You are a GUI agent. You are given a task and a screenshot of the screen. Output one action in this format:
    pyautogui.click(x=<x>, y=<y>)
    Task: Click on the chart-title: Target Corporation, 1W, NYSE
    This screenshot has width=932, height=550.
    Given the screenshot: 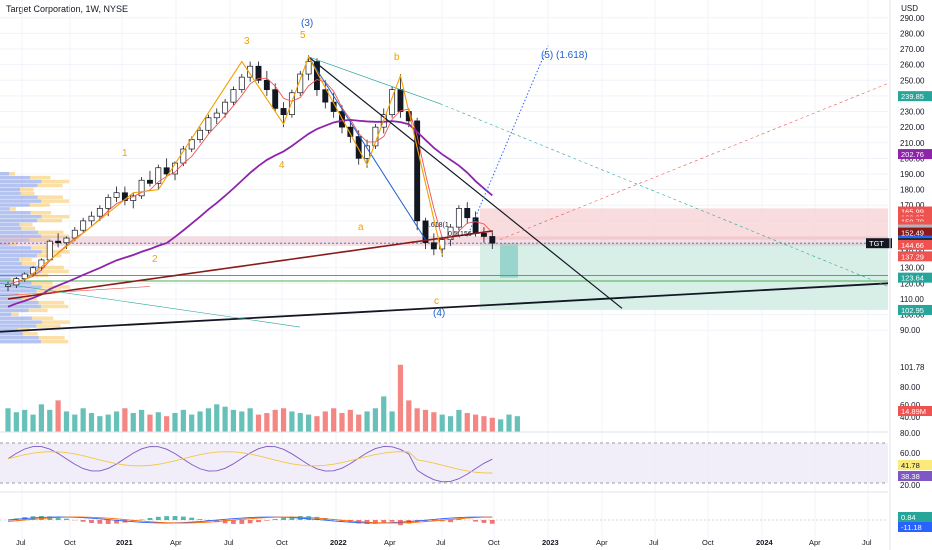 What is the action you would take?
    pyautogui.click(x=67, y=9)
    